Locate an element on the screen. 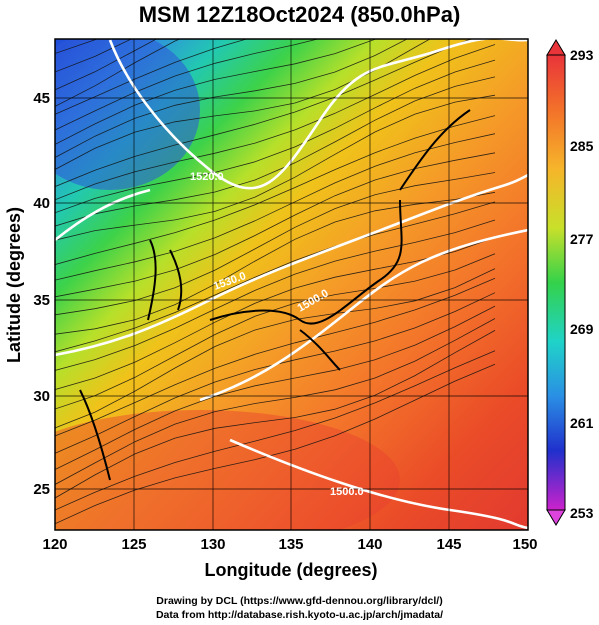  y-tick-label: 40 is located at coordinates (41, 203).